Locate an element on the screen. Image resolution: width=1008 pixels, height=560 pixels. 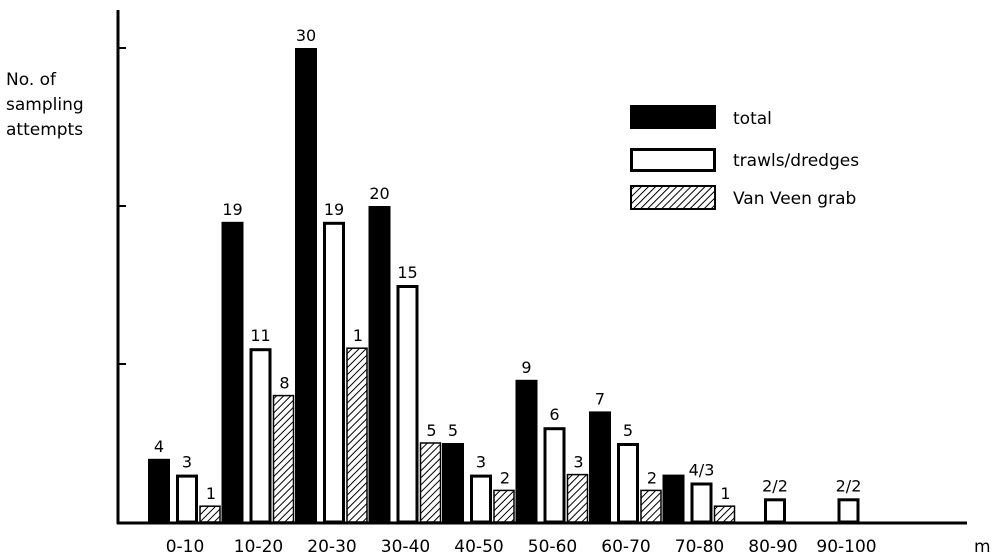
legend-label-van-veen-grab: Van Veen grab is located at coordinates (794, 199).